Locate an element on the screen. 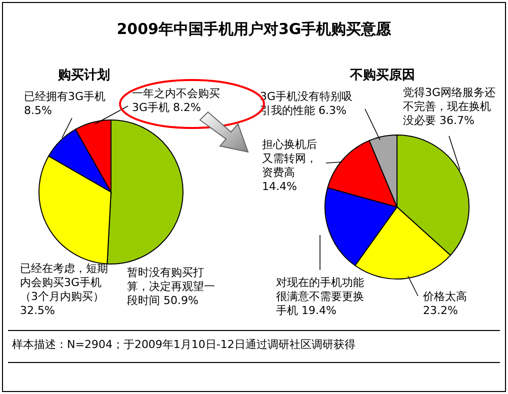 This screenshot has height=394, width=508. data-label: 14.4% is located at coordinates (279, 186).